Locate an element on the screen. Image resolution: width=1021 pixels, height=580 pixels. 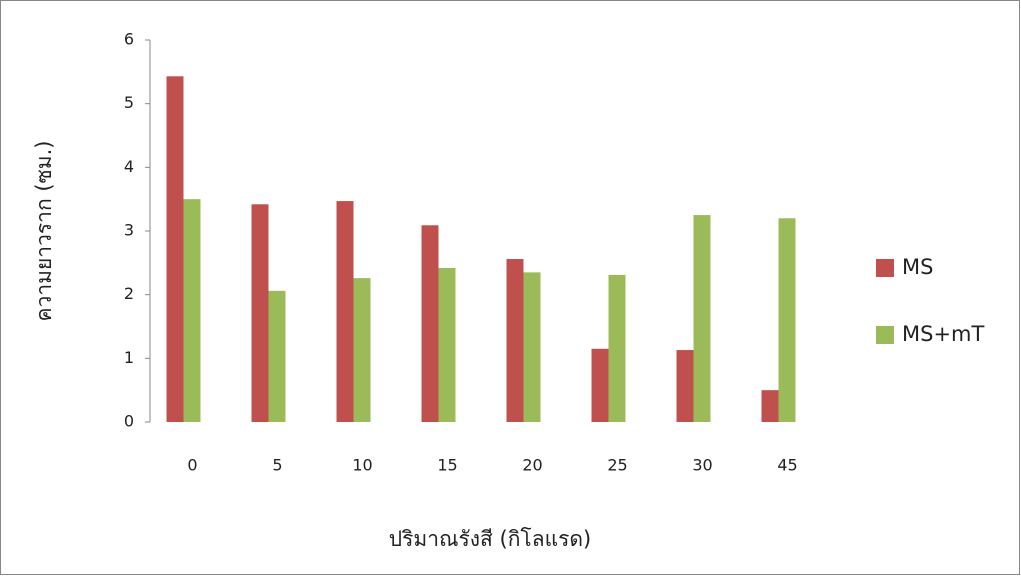
x-tick-label: 15 is located at coordinates (447, 465).